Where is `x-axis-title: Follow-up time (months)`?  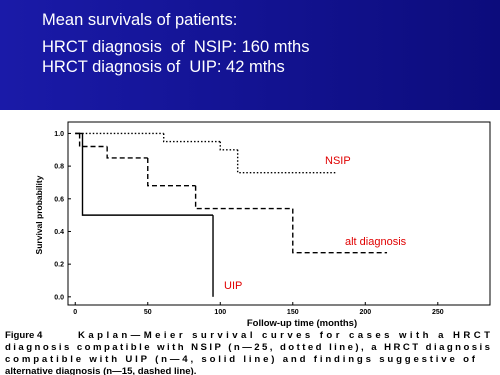
x-axis-title: Follow-up time (months) is located at coordinates (302, 323).